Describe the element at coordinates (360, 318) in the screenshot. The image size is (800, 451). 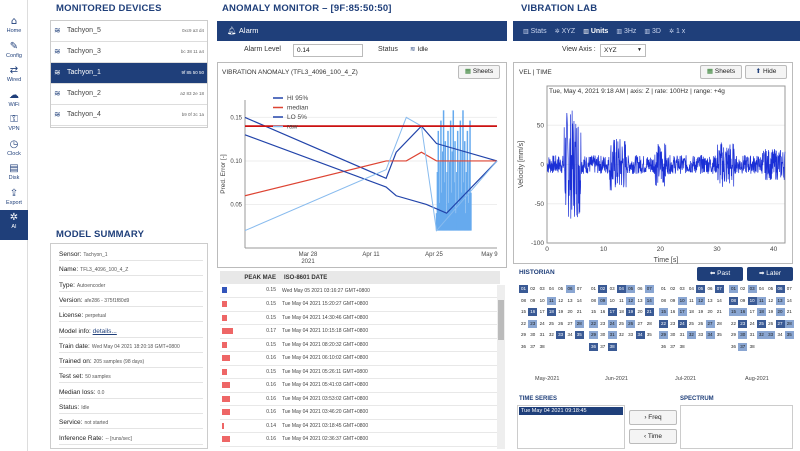
I see `table-row: 0.15 Tue May 04 2021 14:30:46 GMT+0800` at that location.